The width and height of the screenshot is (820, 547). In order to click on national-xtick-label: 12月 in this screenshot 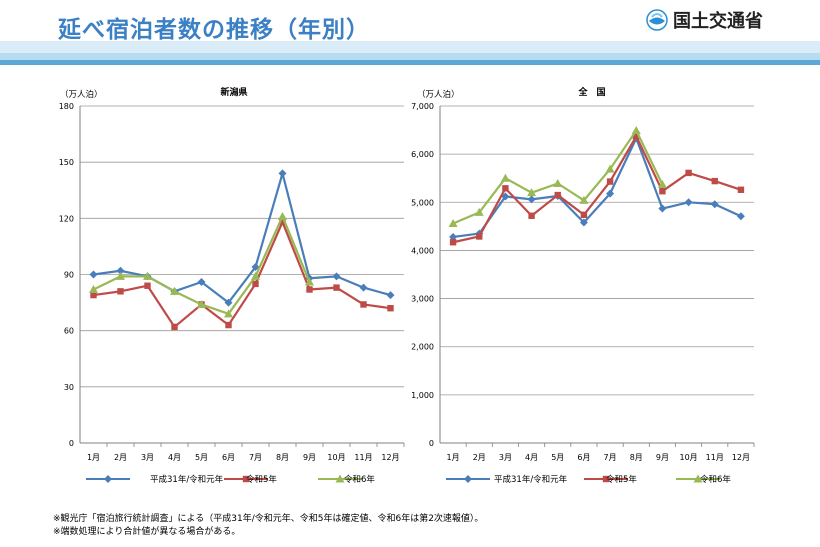, I will do `click(741, 457)`.